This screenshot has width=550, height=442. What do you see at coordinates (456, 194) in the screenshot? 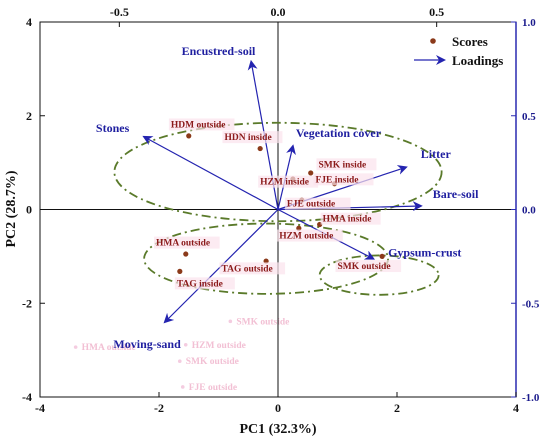
I see `loading-label: Bare-soil` at bounding box center [456, 194].